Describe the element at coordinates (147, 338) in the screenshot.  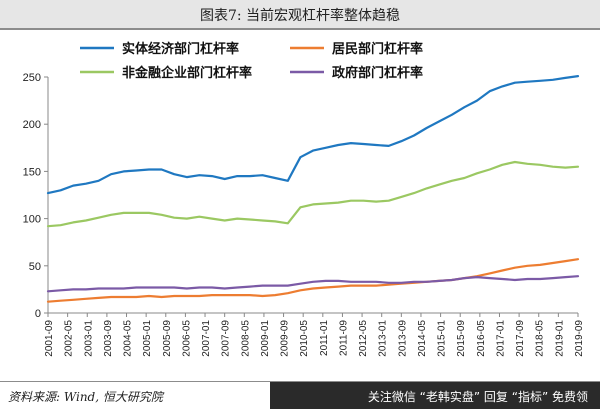
I see `x-tick-label: 2005-01` at that location.